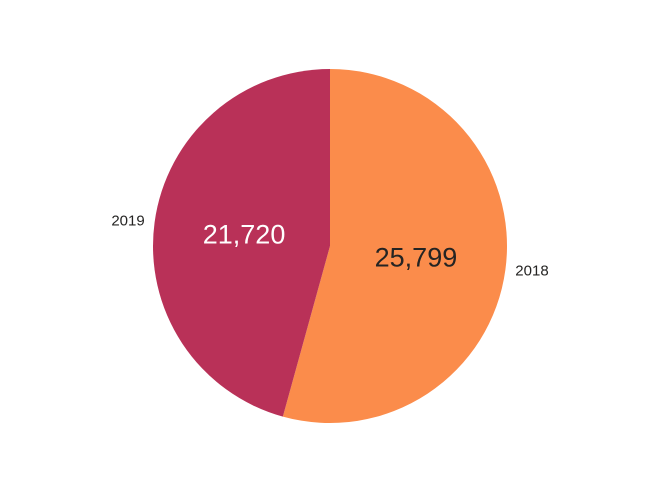  What do you see at coordinates (531, 271) in the screenshot?
I see `slice-category-label-2018: 2018` at bounding box center [531, 271].